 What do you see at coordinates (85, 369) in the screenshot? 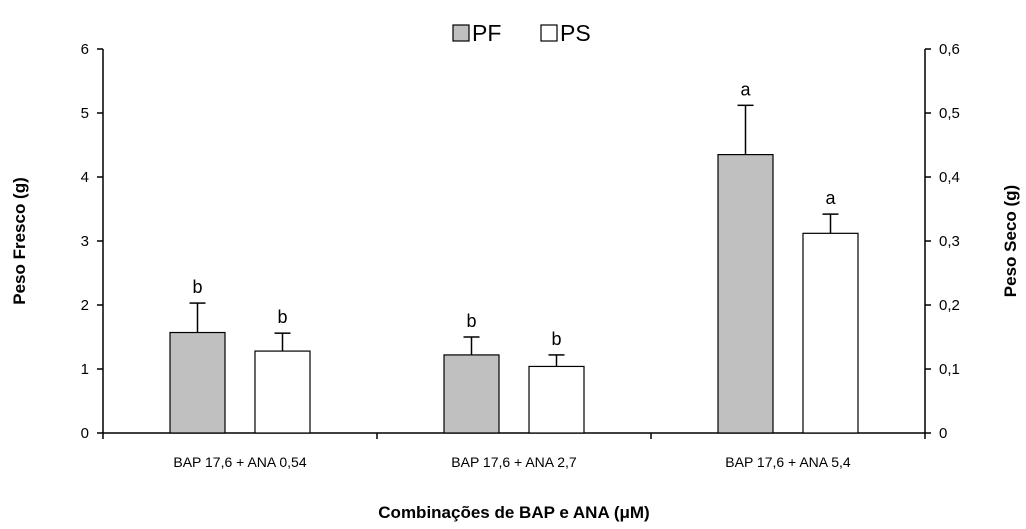
I see `y-tick-label: 1` at bounding box center [85, 369].